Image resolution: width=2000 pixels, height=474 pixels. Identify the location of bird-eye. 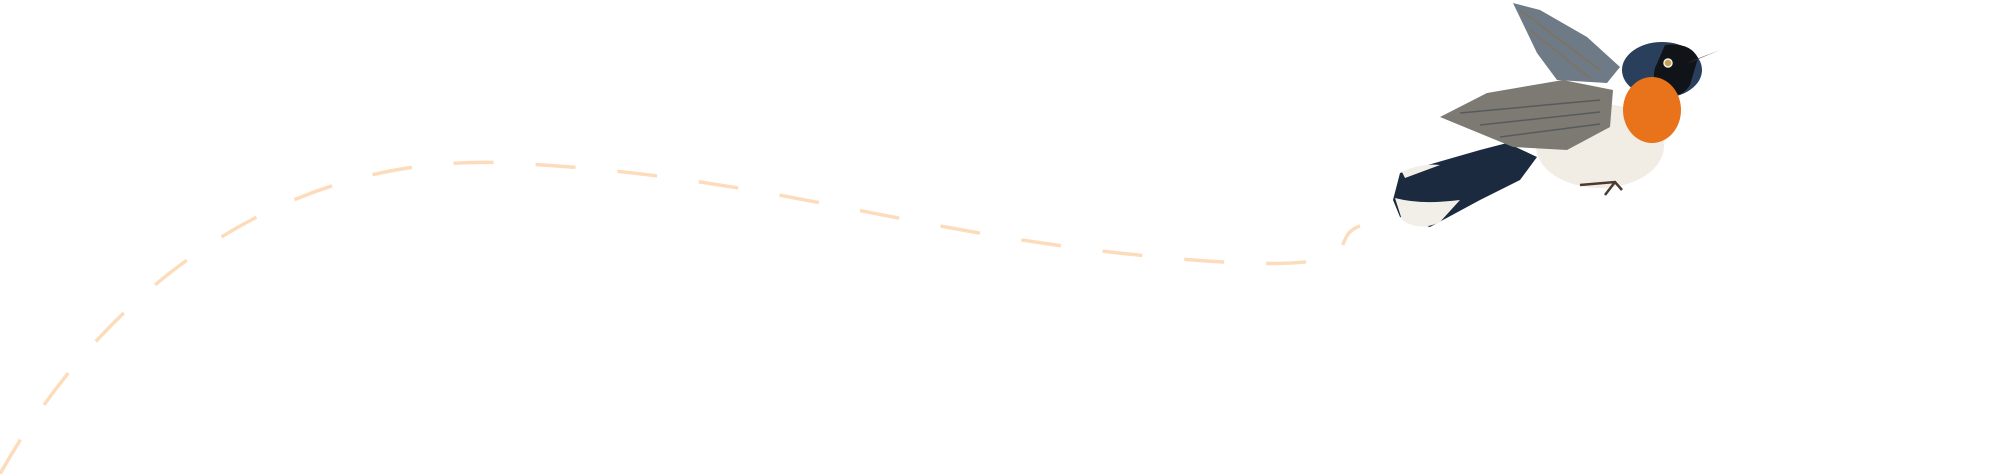
(1668, 63).